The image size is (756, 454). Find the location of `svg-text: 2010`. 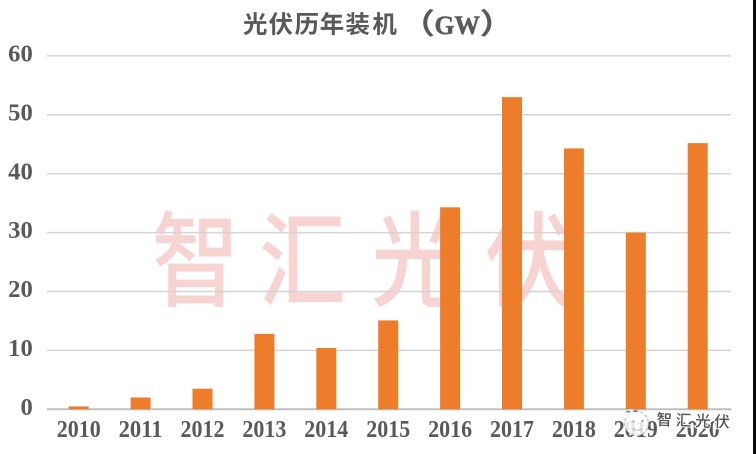

svg-text: 2010 is located at coordinates (79, 430).